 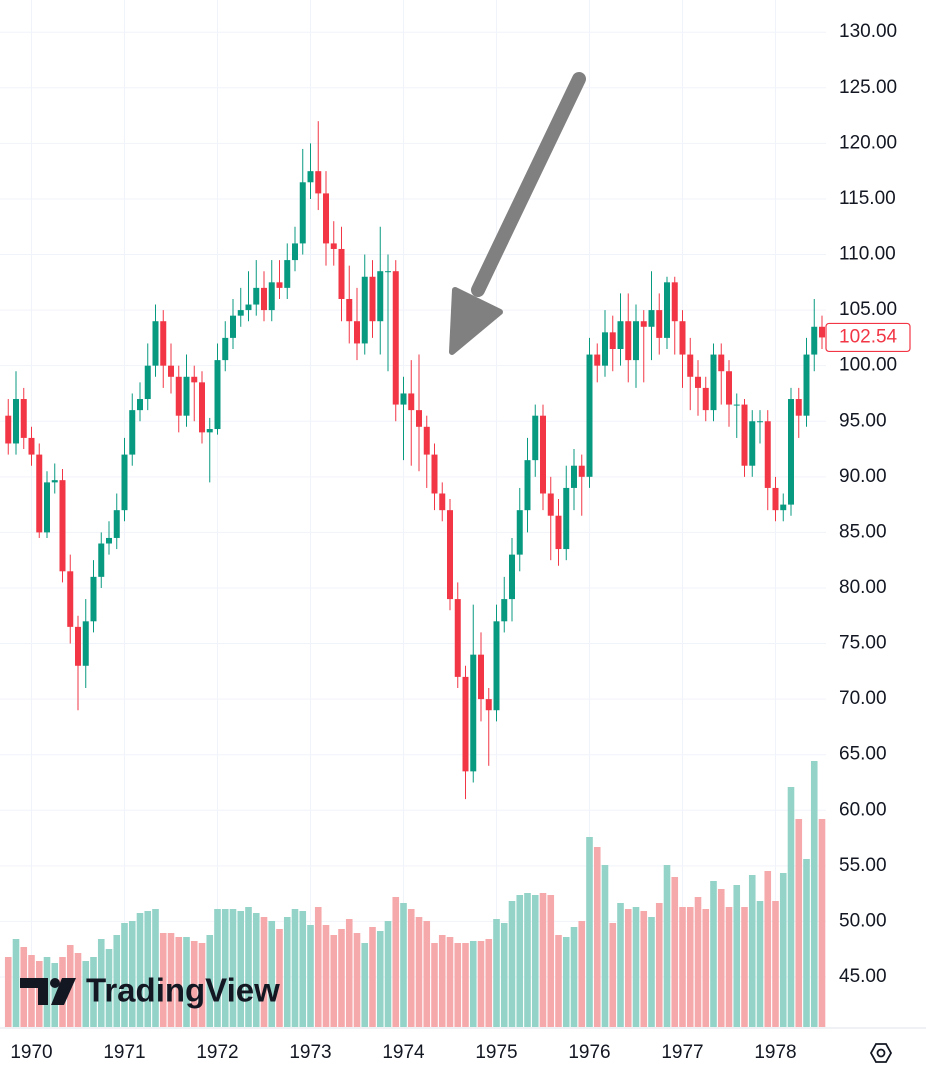 I want to click on last-price-label: 102.54, so click(x=868, y=336).